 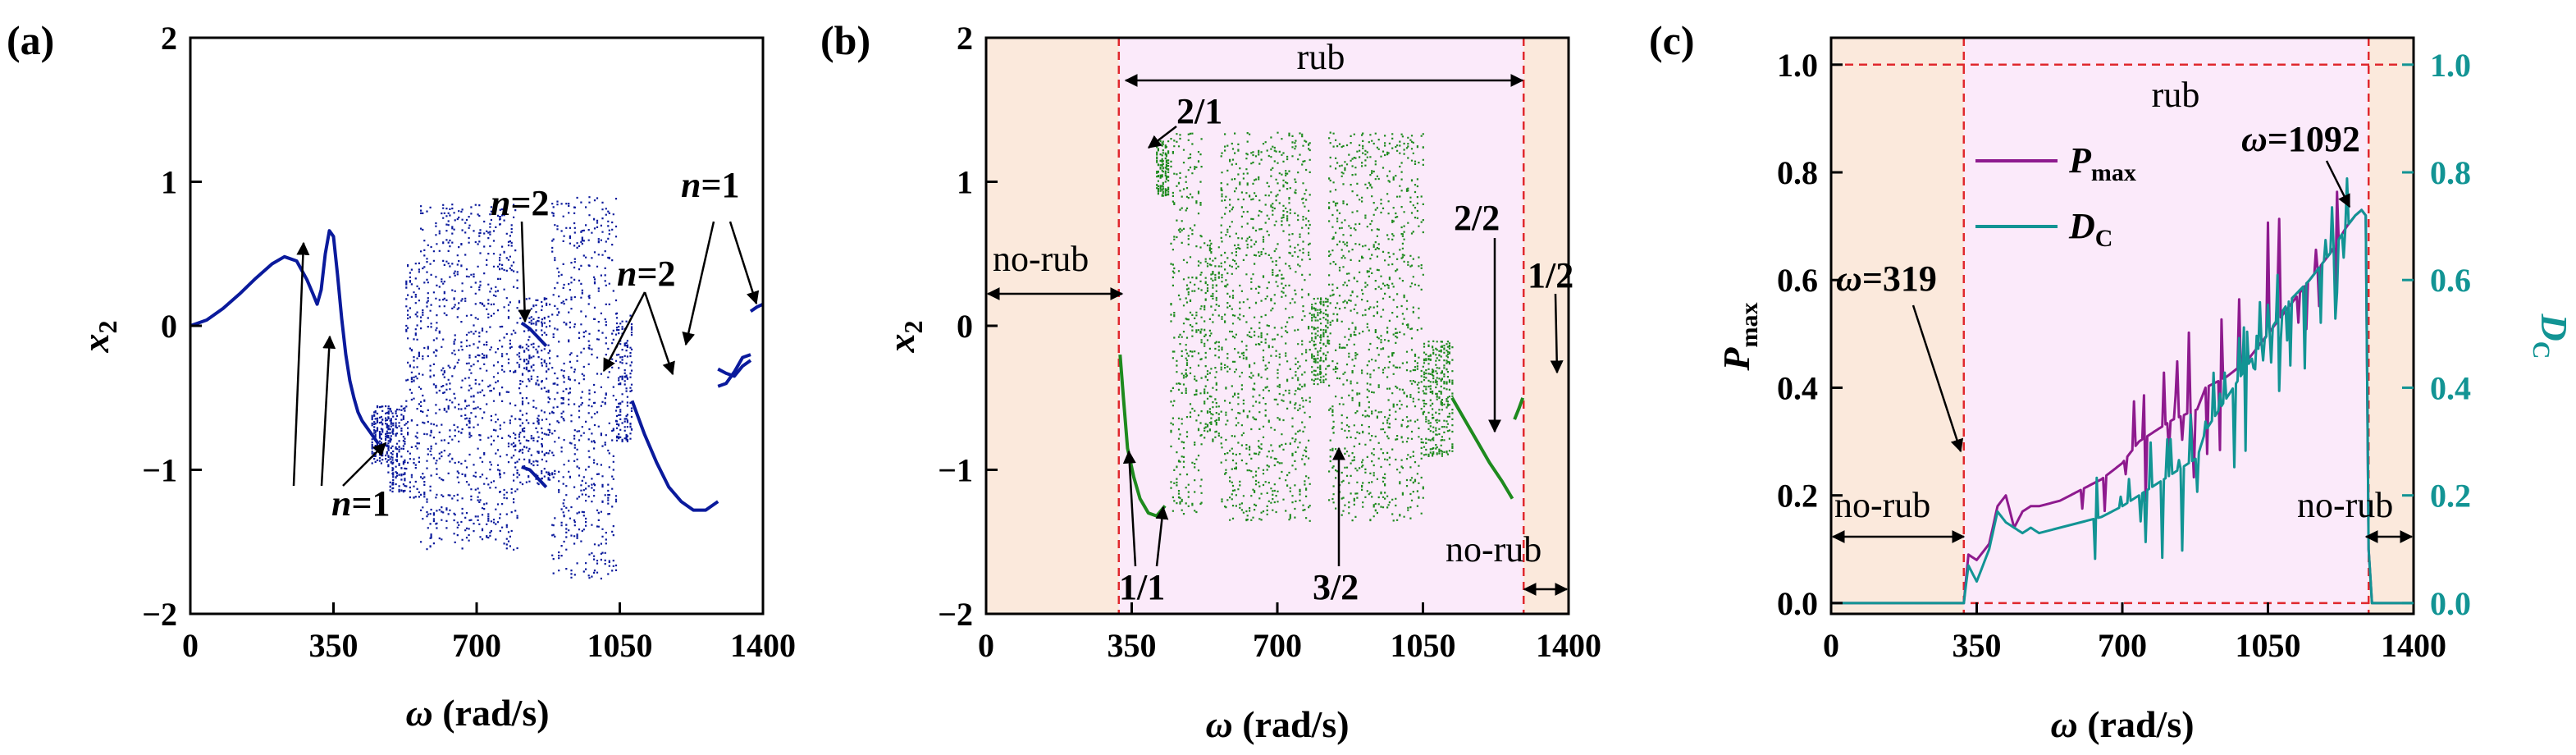 What do you see at coordinates (2450, 496) in the screenshot?
I see `panel-c-ytick-right-label-1: 0.2` at bounding box center [2450, 496].